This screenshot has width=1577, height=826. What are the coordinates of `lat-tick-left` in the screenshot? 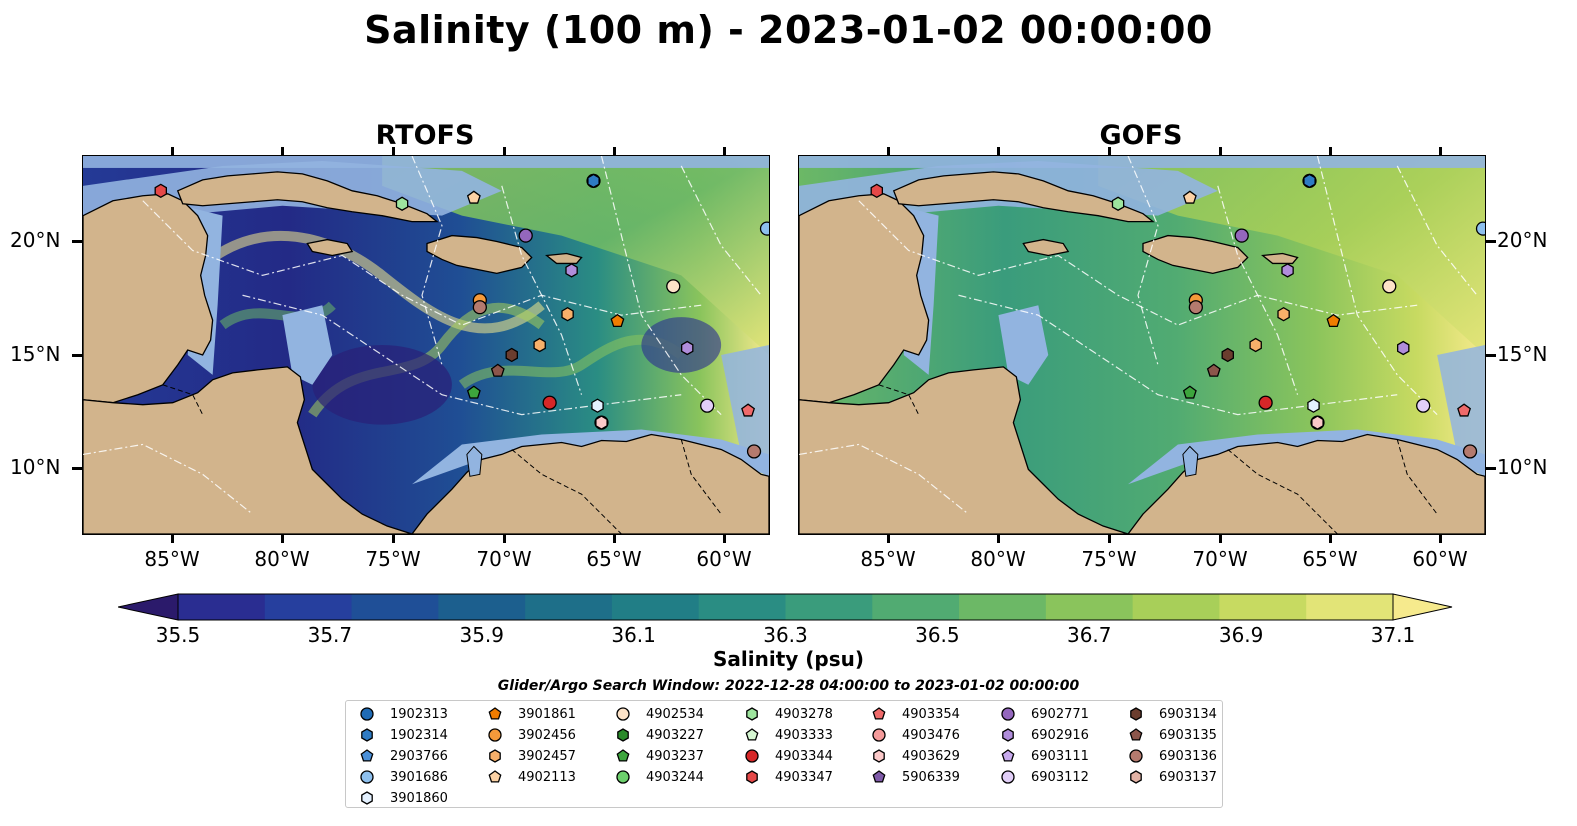 It's located at (77, 241).